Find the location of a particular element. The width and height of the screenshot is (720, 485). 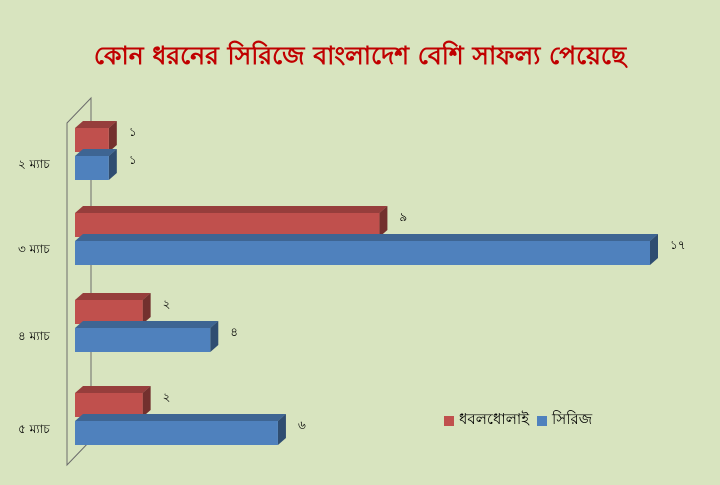

legend-swatch-red is located at coordinates (449, 420).